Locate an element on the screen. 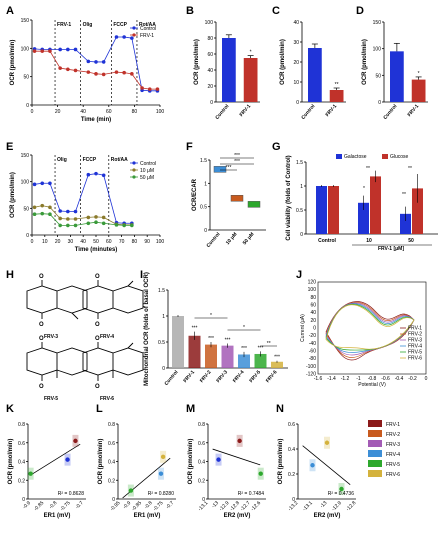  significance-mark: * is located at coordinates (244, 328).